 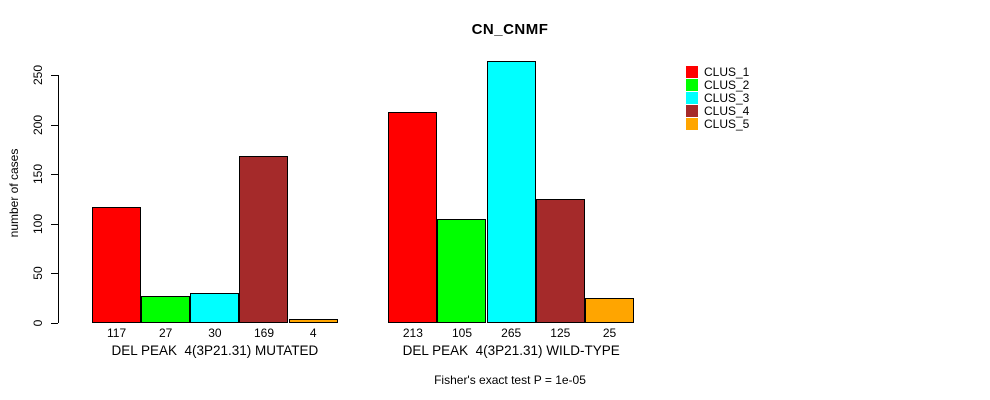 I want to click on bar-value-label: 30, so click(x=215, y=333).